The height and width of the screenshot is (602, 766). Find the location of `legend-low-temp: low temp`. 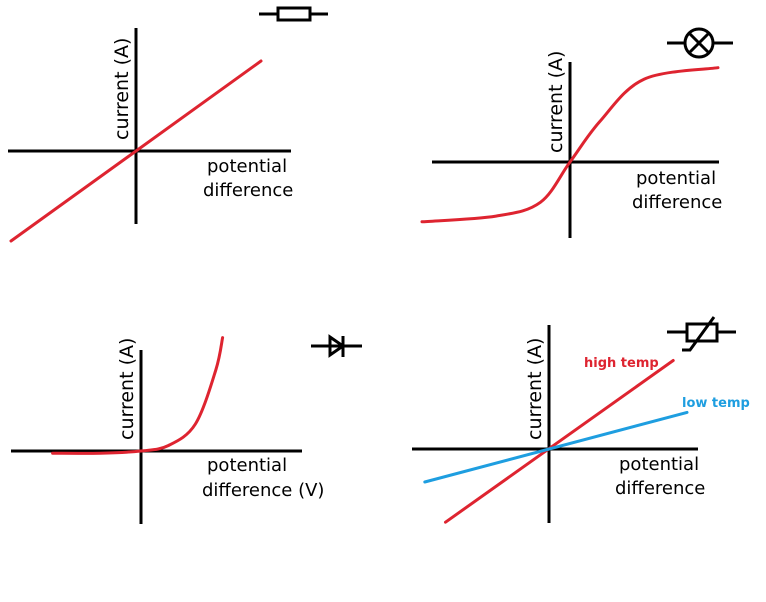

legend-low-temp: low temp is located at coordinates (716, 403).